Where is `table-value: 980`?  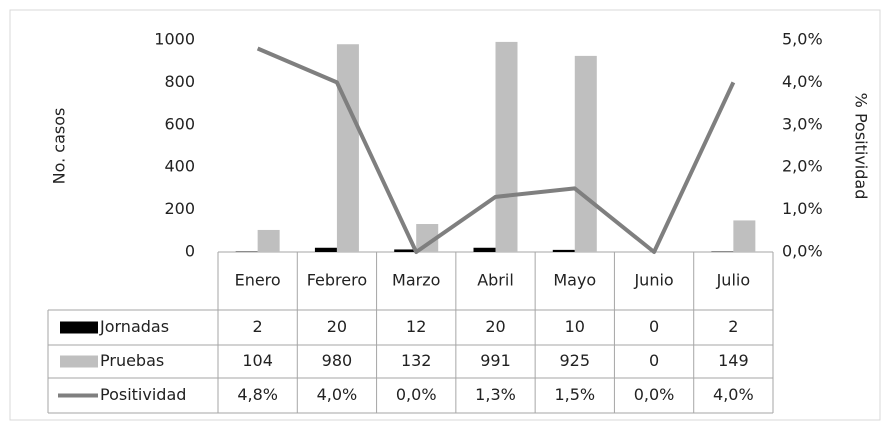 table-value: 980 is located at coordinates (337, 360).